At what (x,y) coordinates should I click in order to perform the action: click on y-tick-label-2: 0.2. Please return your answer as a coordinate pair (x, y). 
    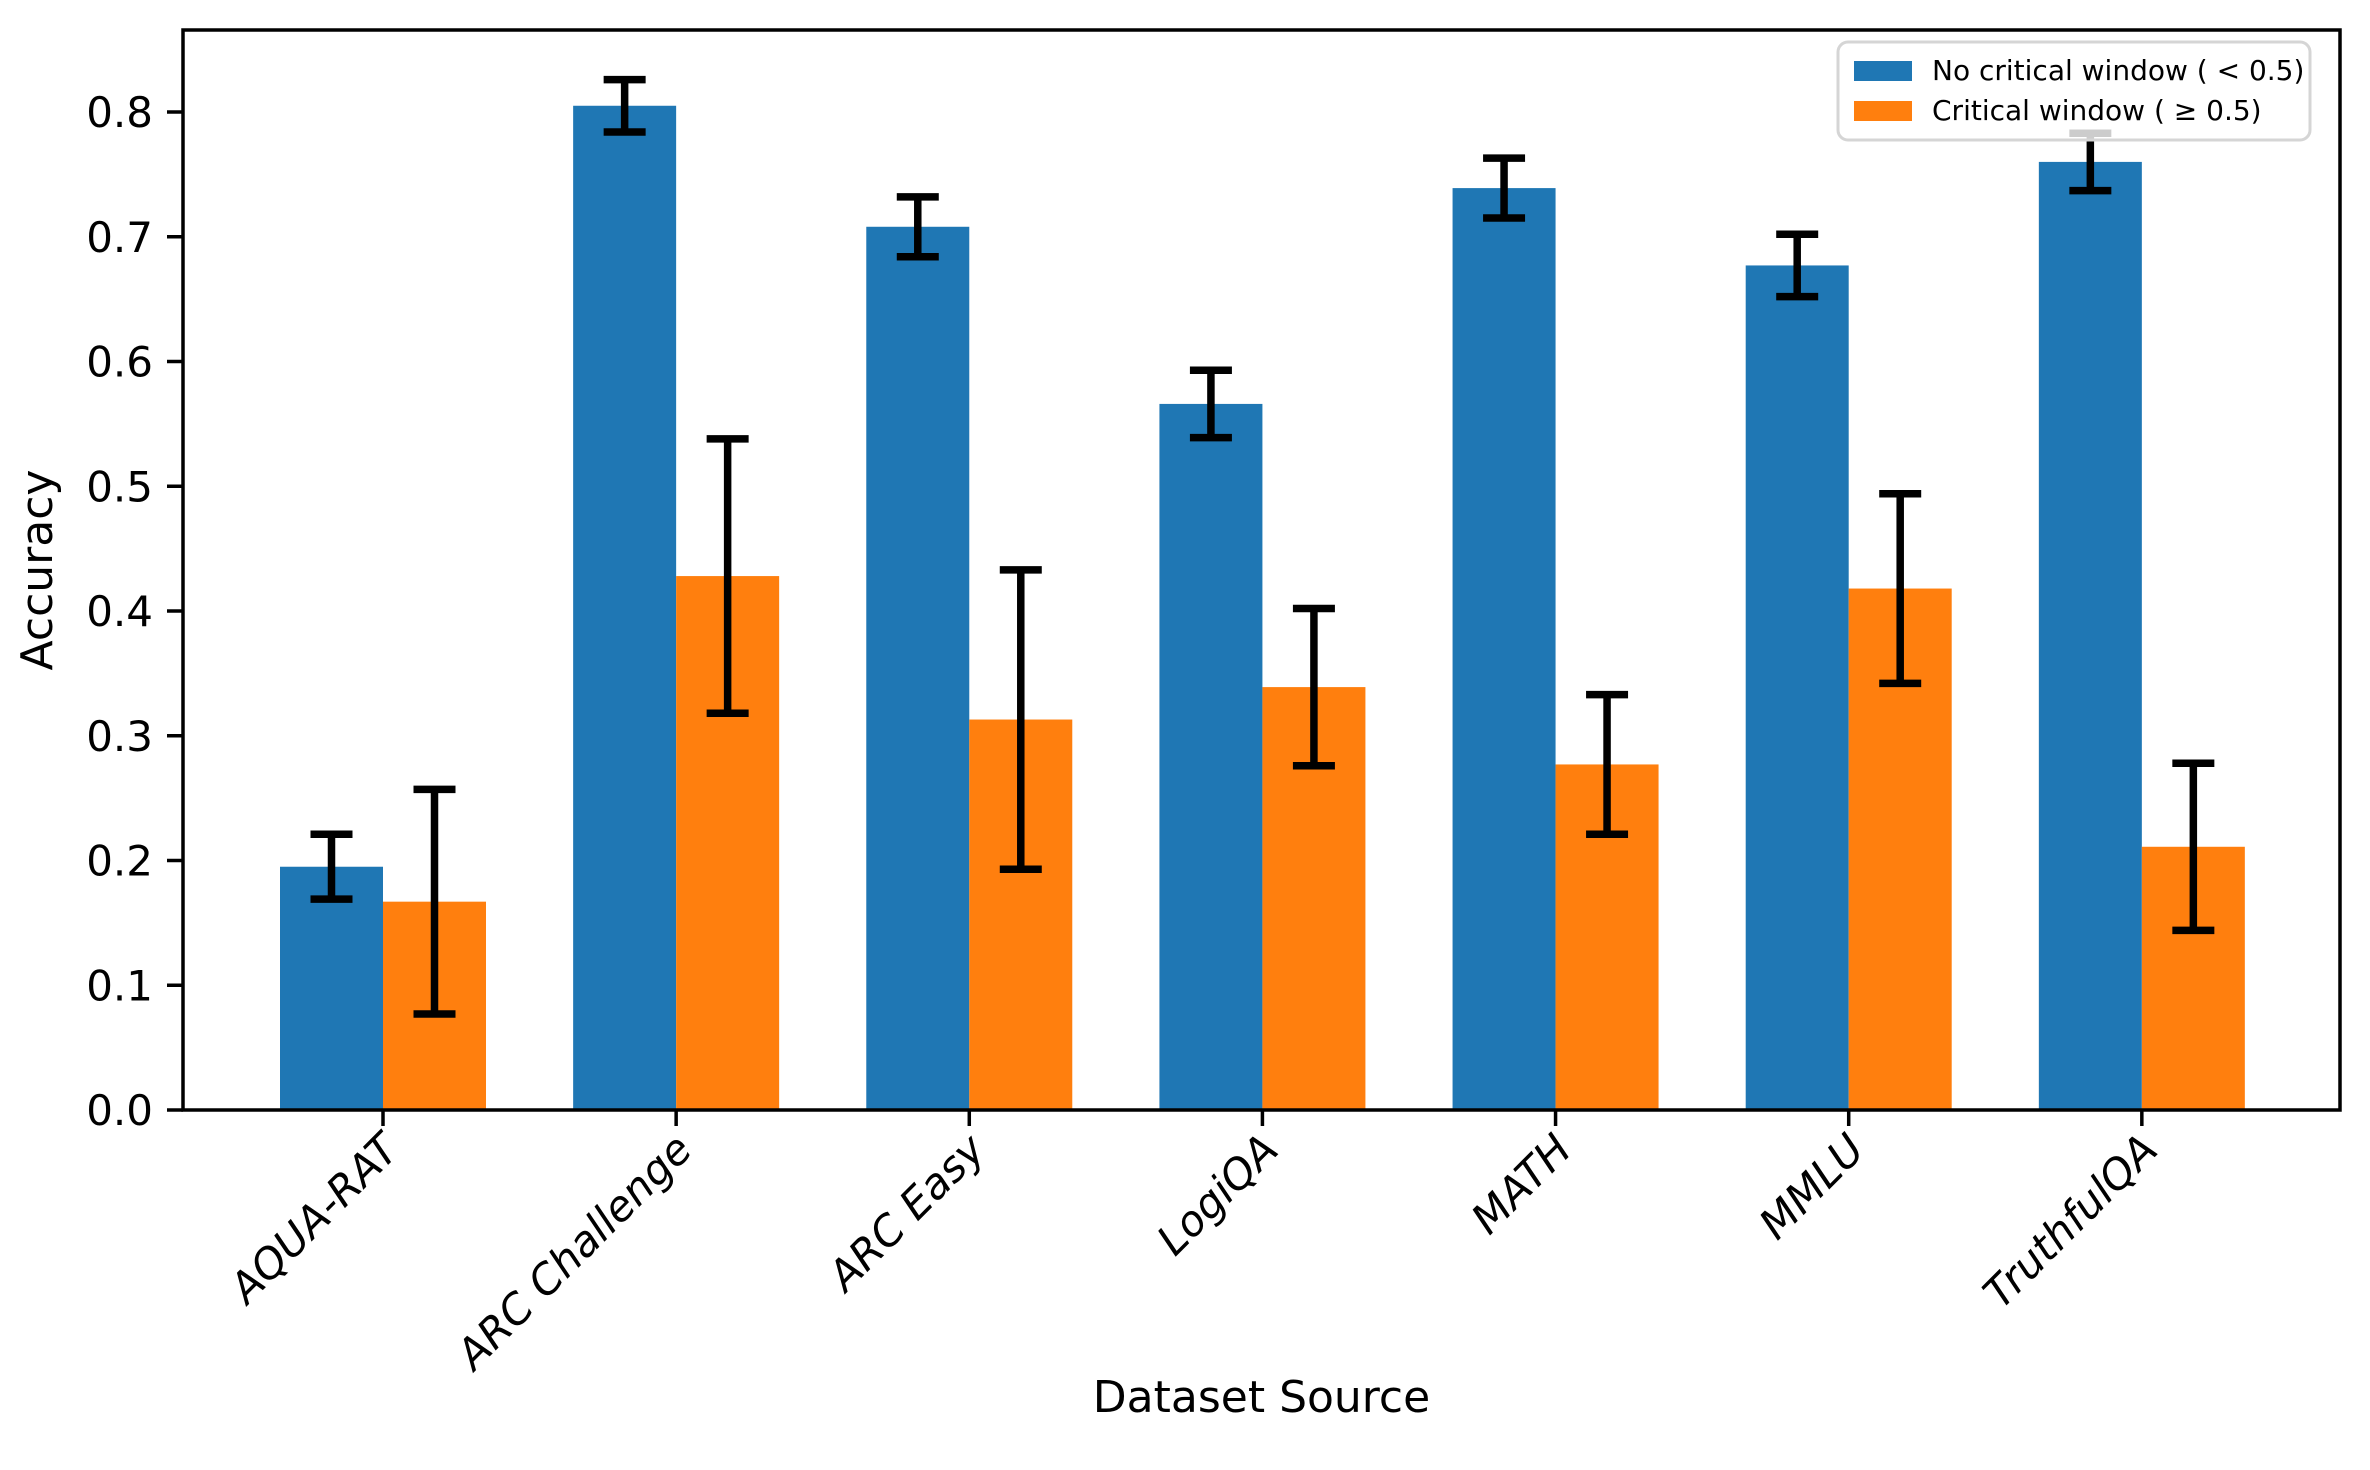
    Looking at the image, I should click on (119, 861).